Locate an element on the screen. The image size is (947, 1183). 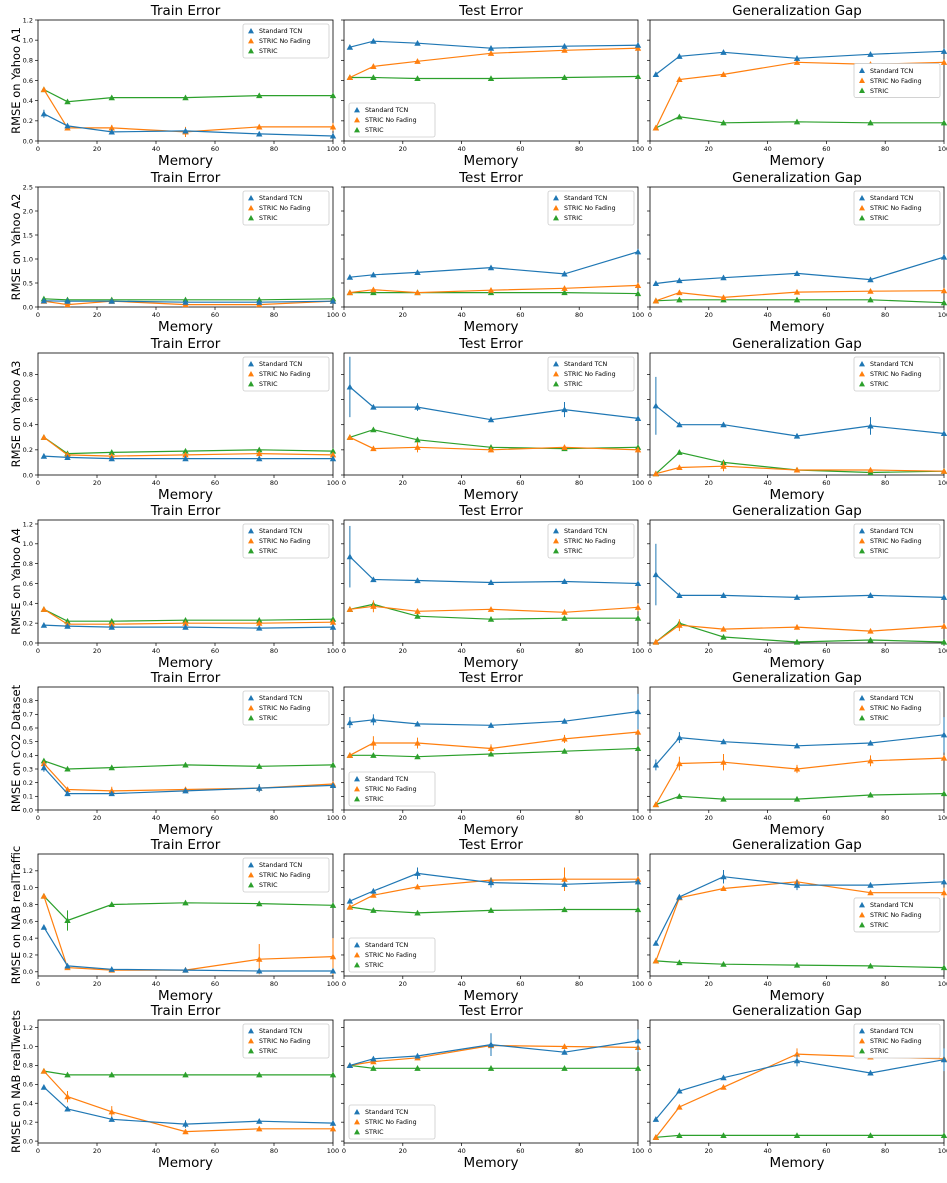
y-tick-label: 0.4 is located at coordinates (28, 938).